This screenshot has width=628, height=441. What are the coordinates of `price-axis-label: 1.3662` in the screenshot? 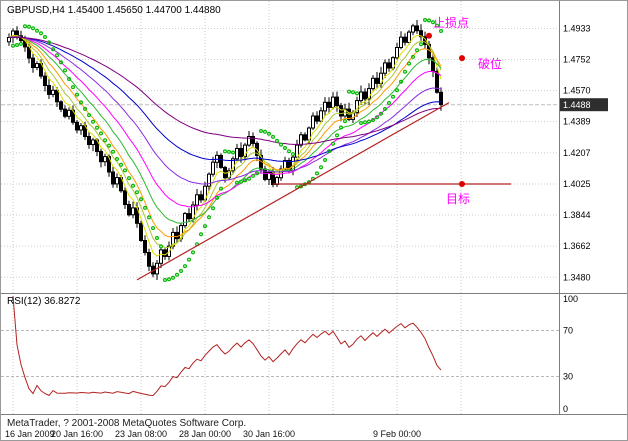 It's located at (577, 246).